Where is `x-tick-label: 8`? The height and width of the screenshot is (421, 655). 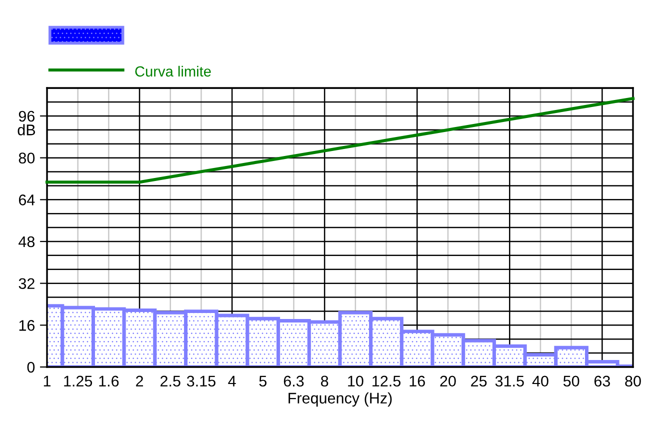
x-tick-label: 8 is located at coordinates (324, 381).